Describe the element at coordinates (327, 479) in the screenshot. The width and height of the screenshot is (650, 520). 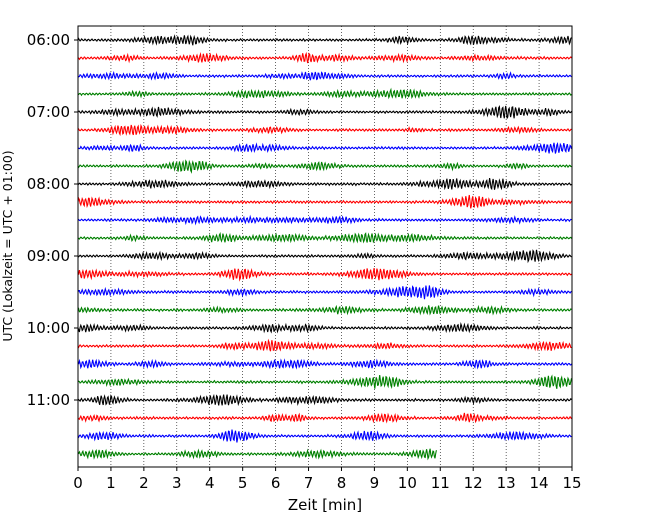
I see `x-axis-ticks: 0 1 2 3 4 5 6 7 8 9 10 11 12 13 14 15` at that location.